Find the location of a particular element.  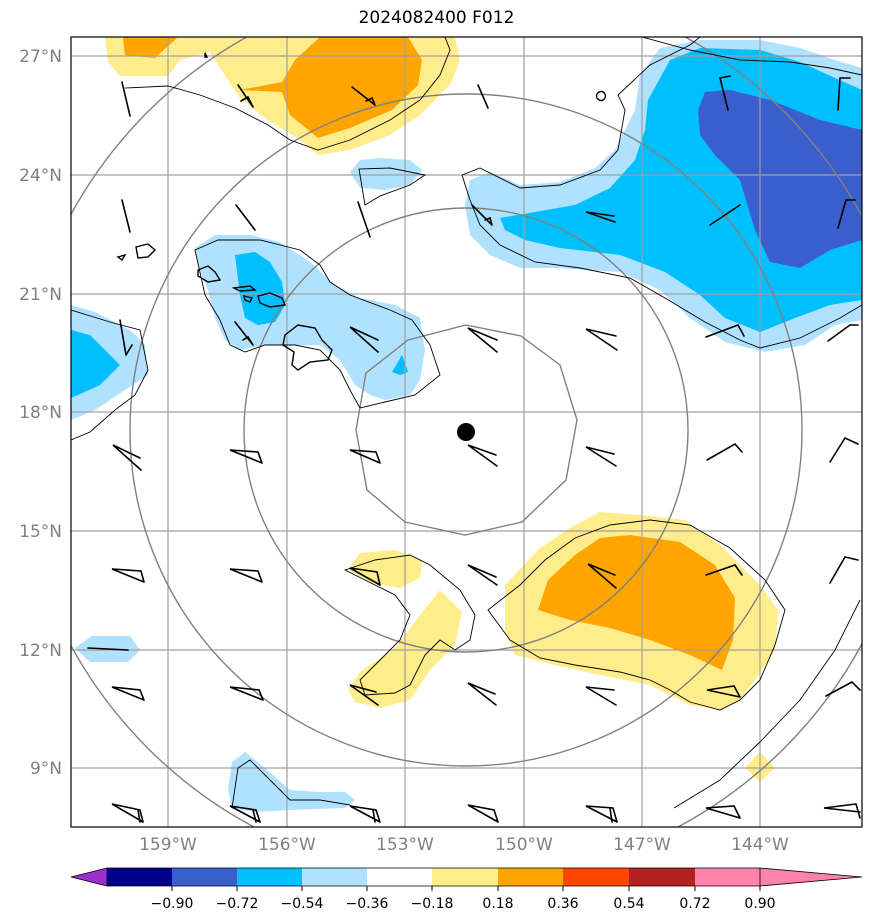

lat-label: 9°N is located at coordinates (46, 769).